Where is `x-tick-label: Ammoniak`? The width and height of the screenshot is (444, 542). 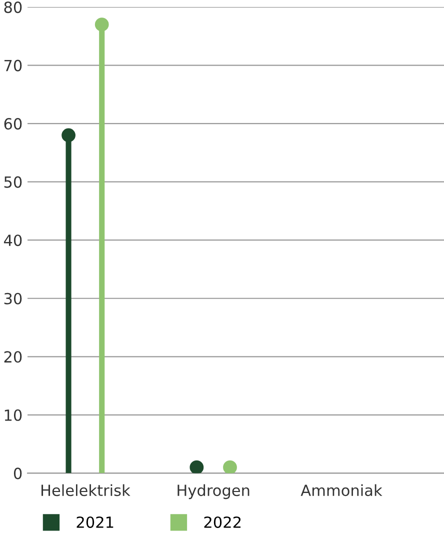 x-tick-label: Ammoniak is located at coordinates (341, 490).